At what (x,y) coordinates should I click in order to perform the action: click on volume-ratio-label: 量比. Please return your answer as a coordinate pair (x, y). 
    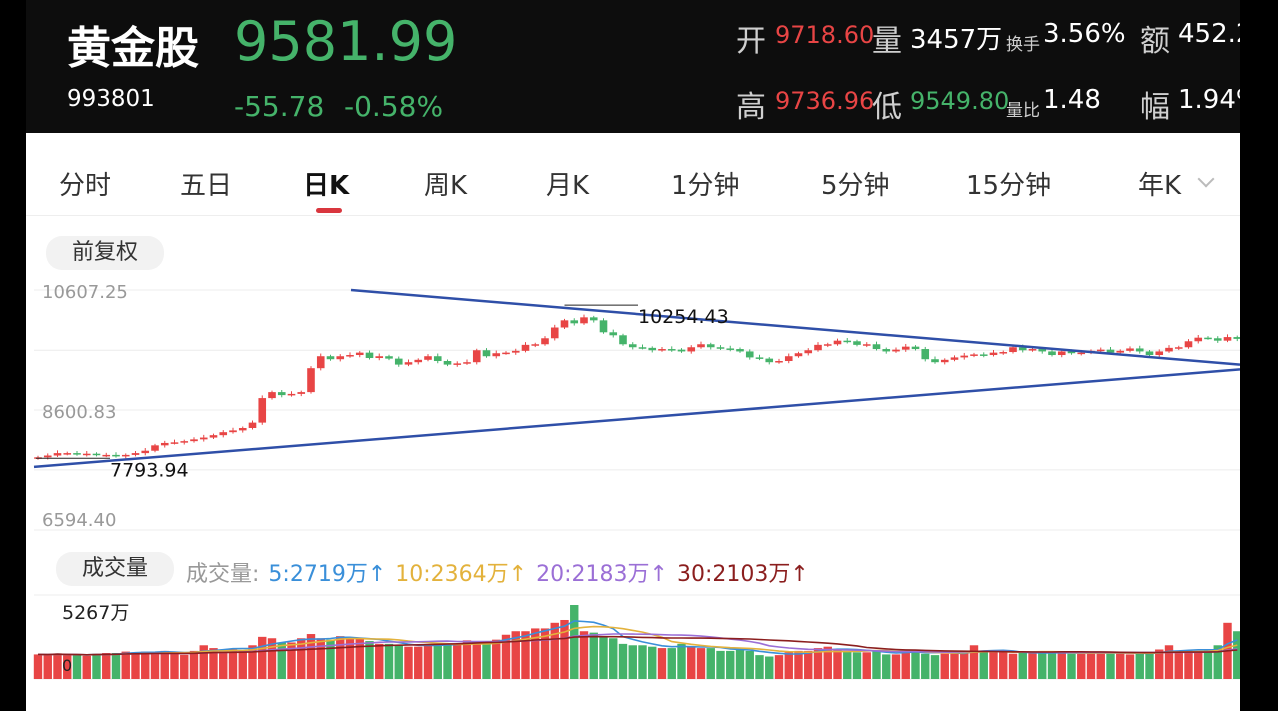
    Looking at the image, I should click on (1023, 111).